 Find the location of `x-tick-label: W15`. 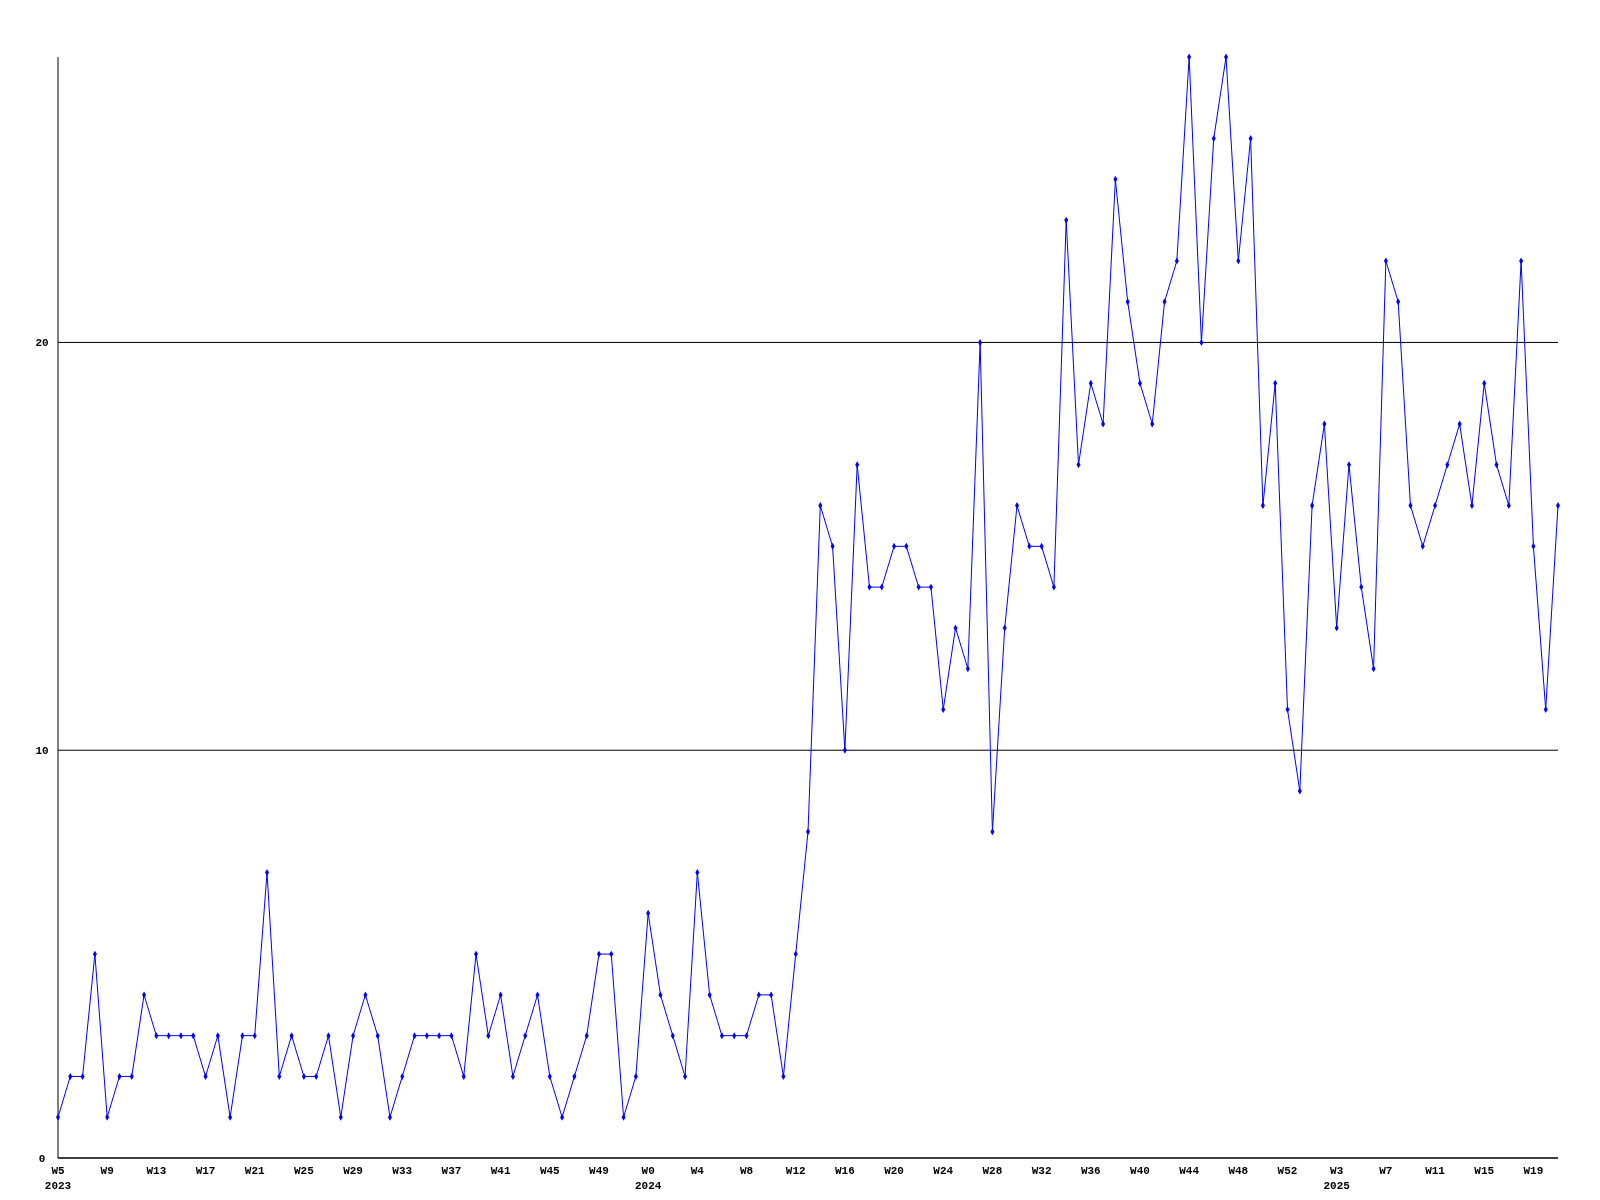

x-tick-label: W15 is located at coordinates (1484, 1171).